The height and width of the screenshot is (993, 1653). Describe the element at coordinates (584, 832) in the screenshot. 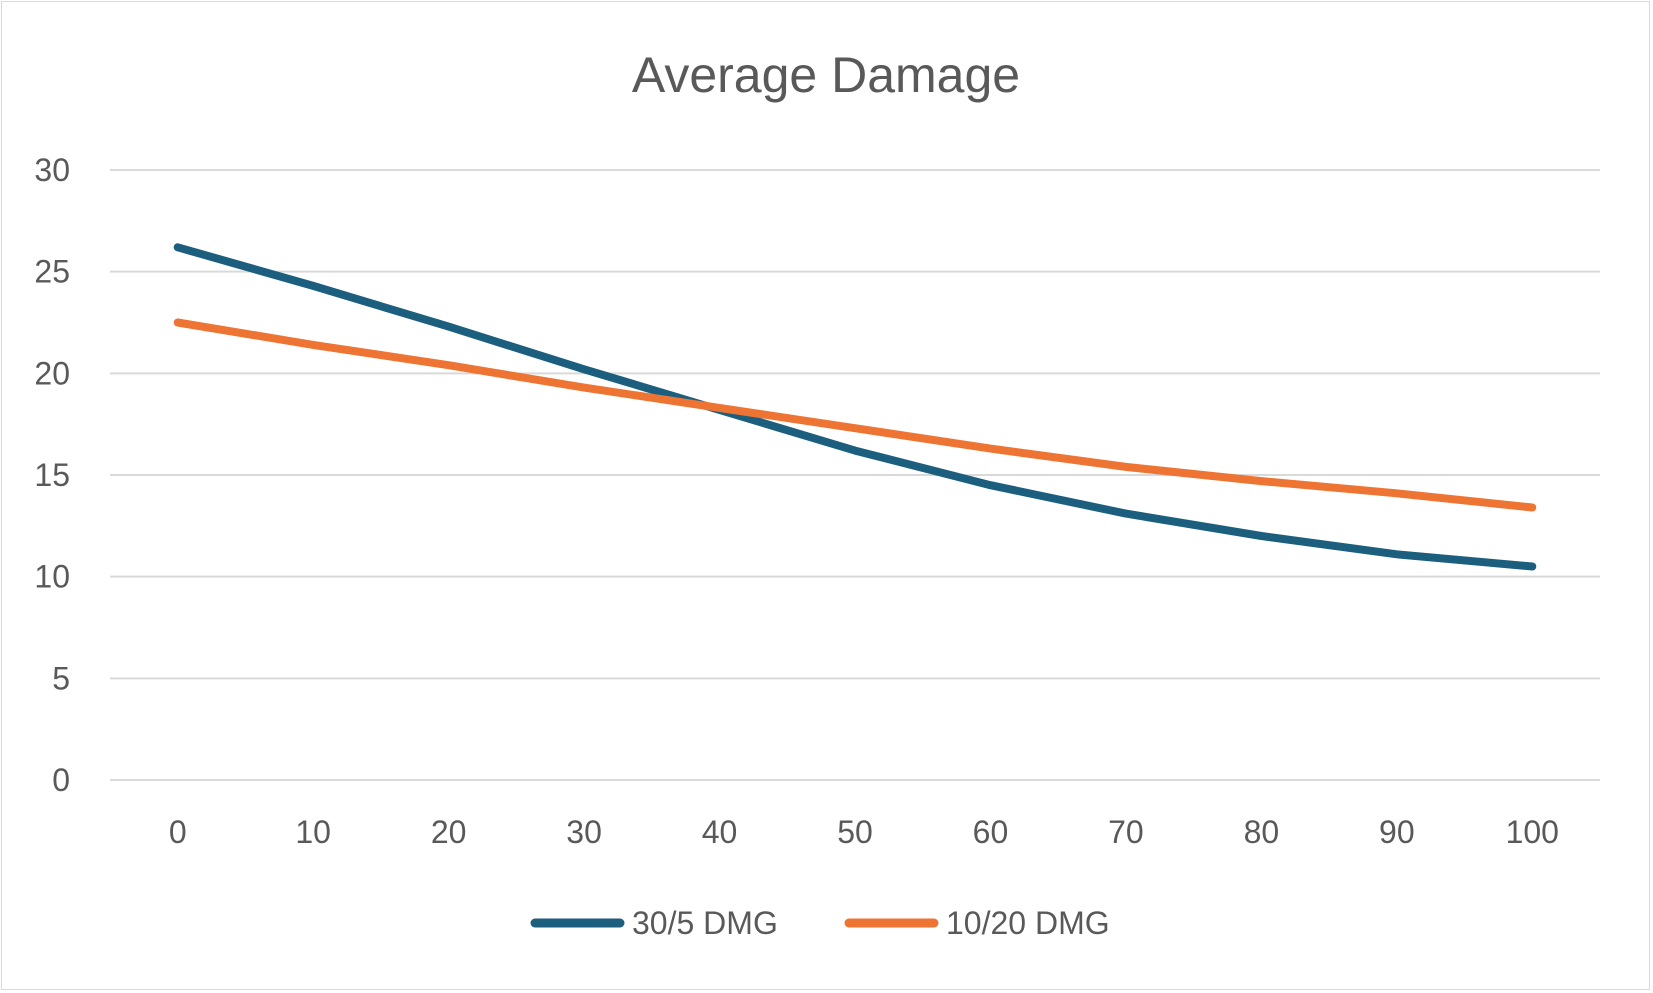

I see `x-tick-label: 30` at that location.